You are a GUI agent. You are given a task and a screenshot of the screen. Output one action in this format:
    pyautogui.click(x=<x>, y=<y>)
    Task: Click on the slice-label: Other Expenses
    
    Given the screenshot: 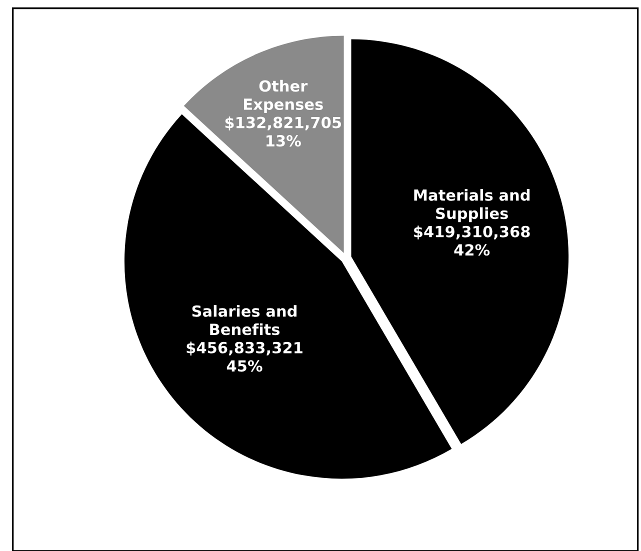 What is the action you would take?
    pyautogui.click(x=283, y=96)
    